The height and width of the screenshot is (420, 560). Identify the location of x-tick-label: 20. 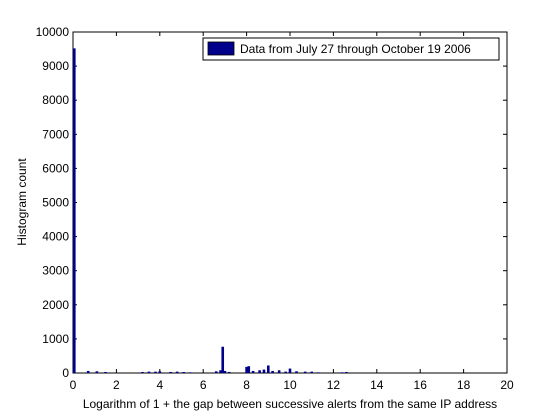
(507, 385).